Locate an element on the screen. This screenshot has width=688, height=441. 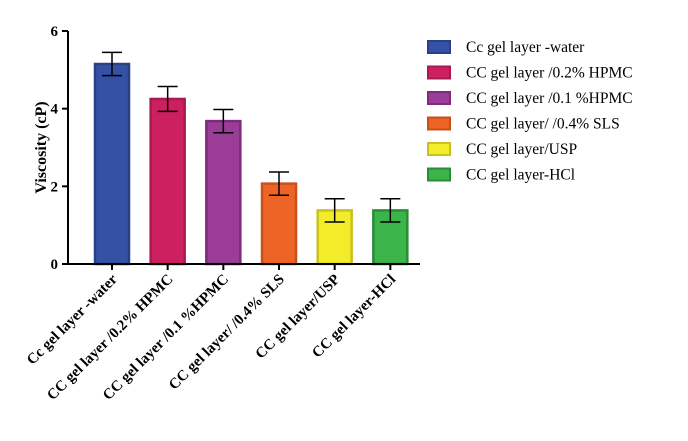
legend-label: CC gel layer /0.1 %HPMC is located at coordinates (549, 98).